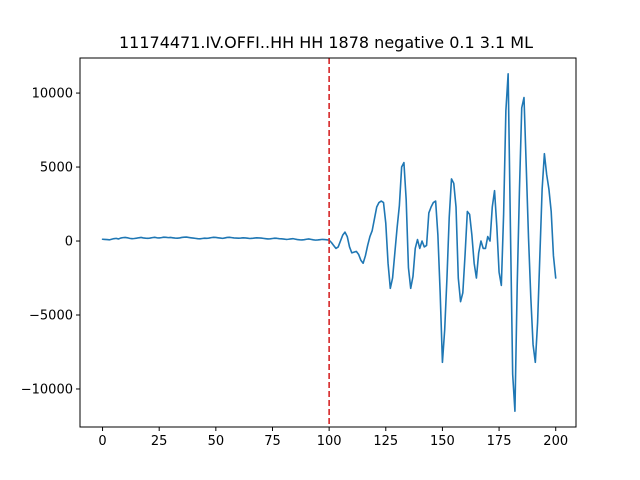  Describe the element at coordinates (51, 315) in the screenshot. I see `y-tick-label: −5000` at that location.